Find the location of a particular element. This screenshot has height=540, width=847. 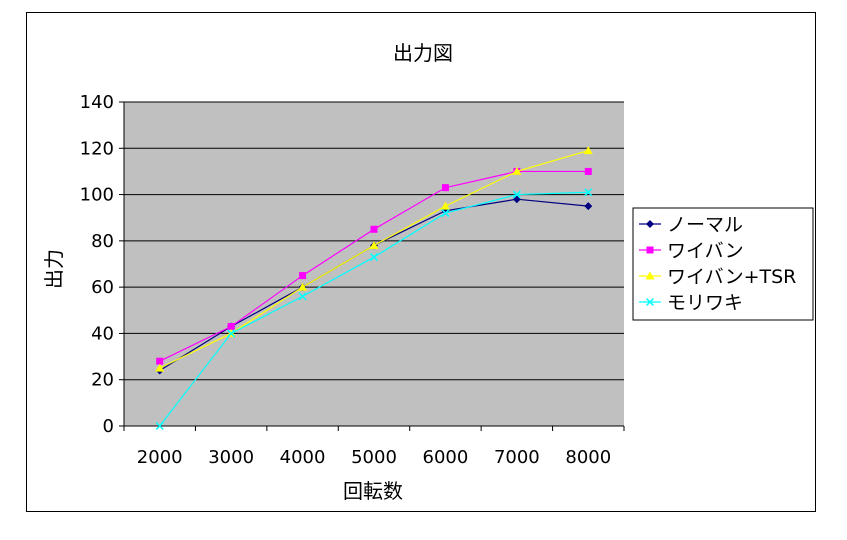

x-tick-label: 7000 is located at coordinates (517, 457).